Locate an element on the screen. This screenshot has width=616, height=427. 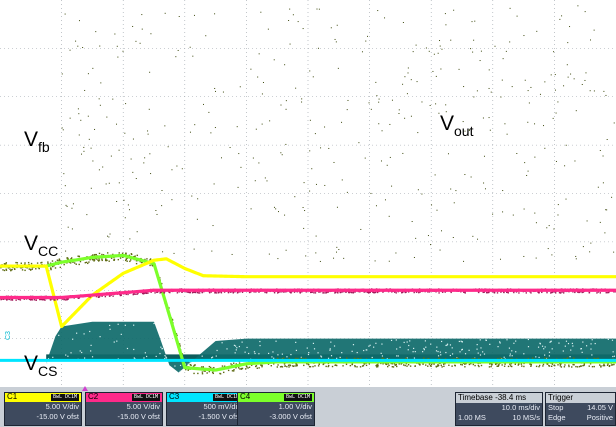
timebase-sampling: 1.00 MS 10 MS/s is located at coordinates (499, 418).